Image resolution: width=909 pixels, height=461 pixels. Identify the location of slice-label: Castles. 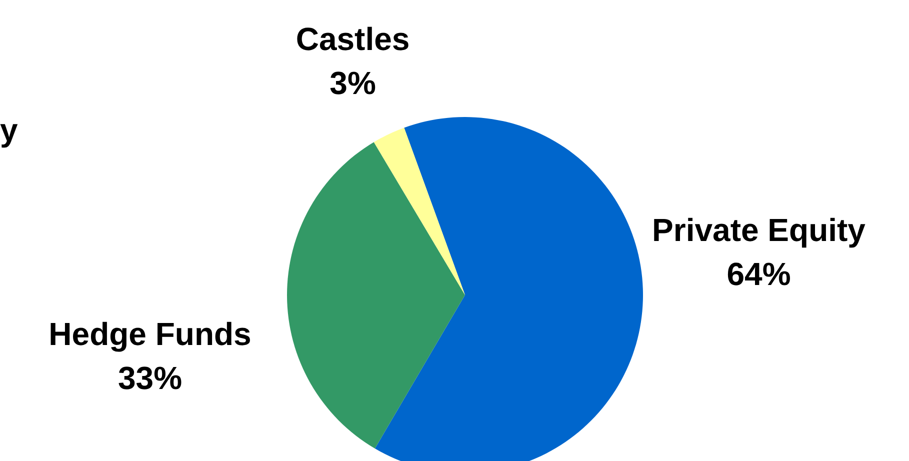
(353, 39).